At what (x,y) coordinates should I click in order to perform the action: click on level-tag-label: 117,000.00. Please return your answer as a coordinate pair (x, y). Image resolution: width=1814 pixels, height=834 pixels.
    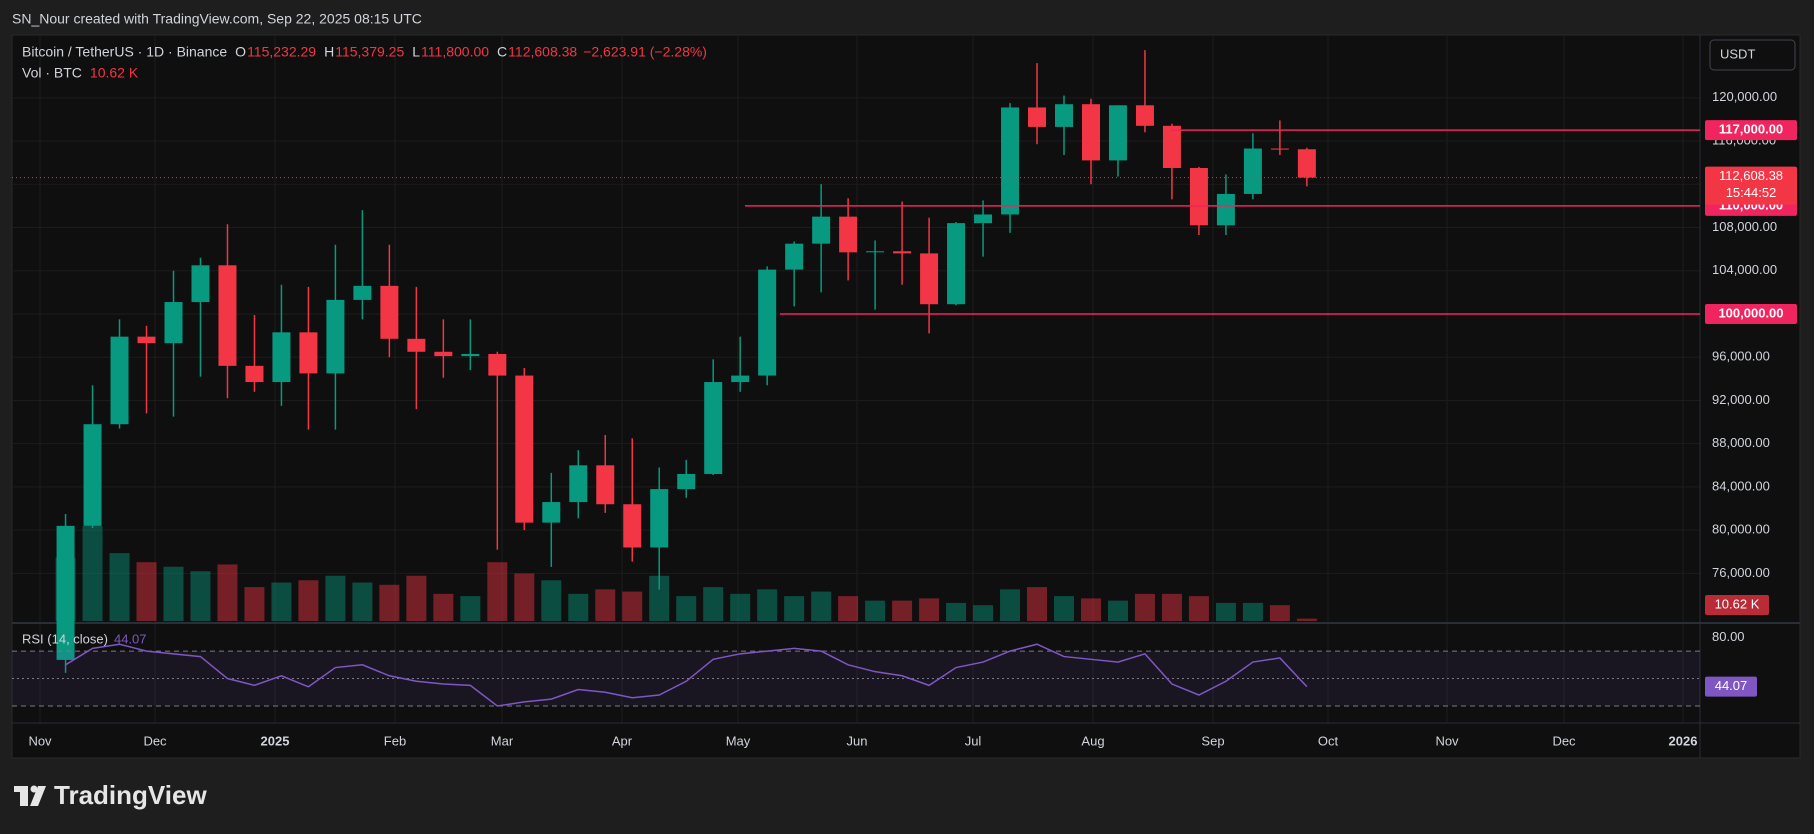
    Looking at the image, I should click on (1751, 129).